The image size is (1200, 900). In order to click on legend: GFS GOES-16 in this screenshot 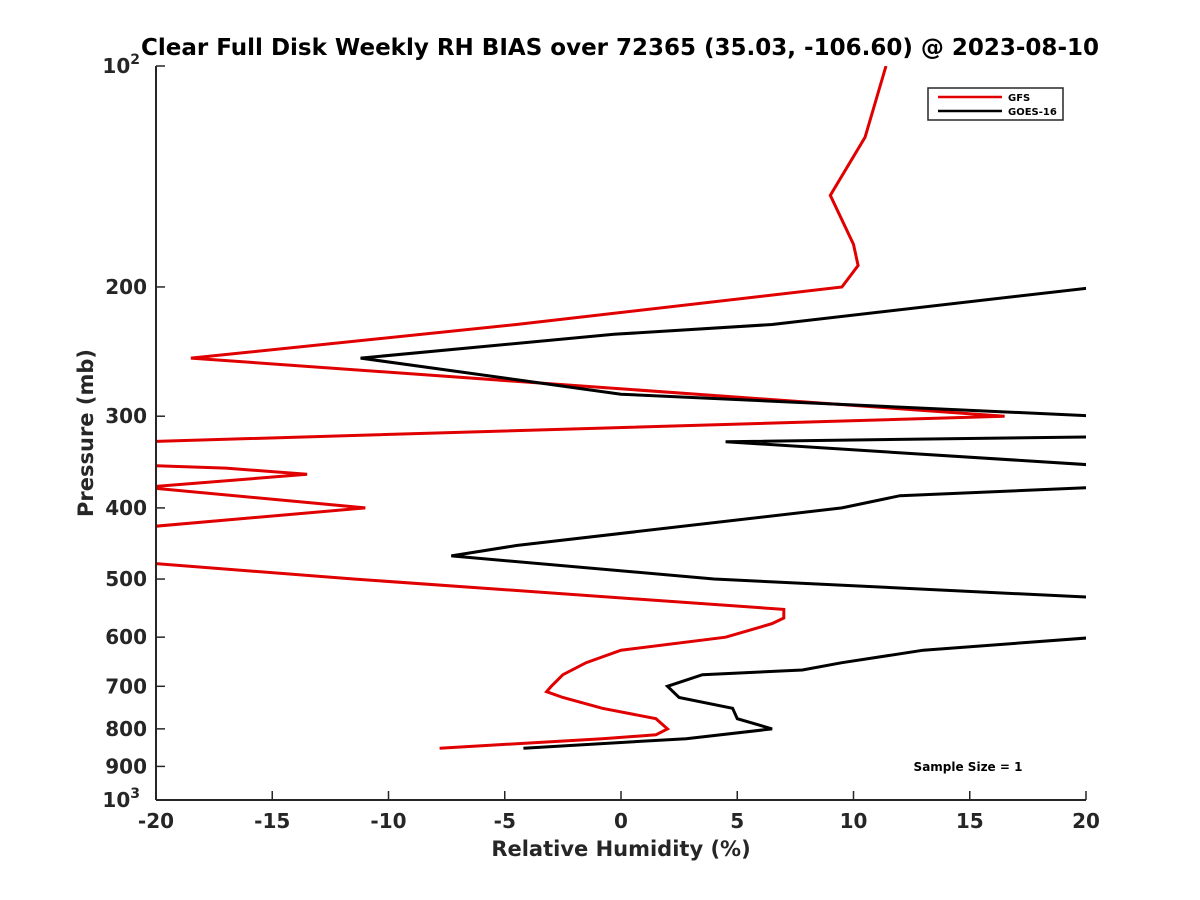, I will do `click(995, 104)`.